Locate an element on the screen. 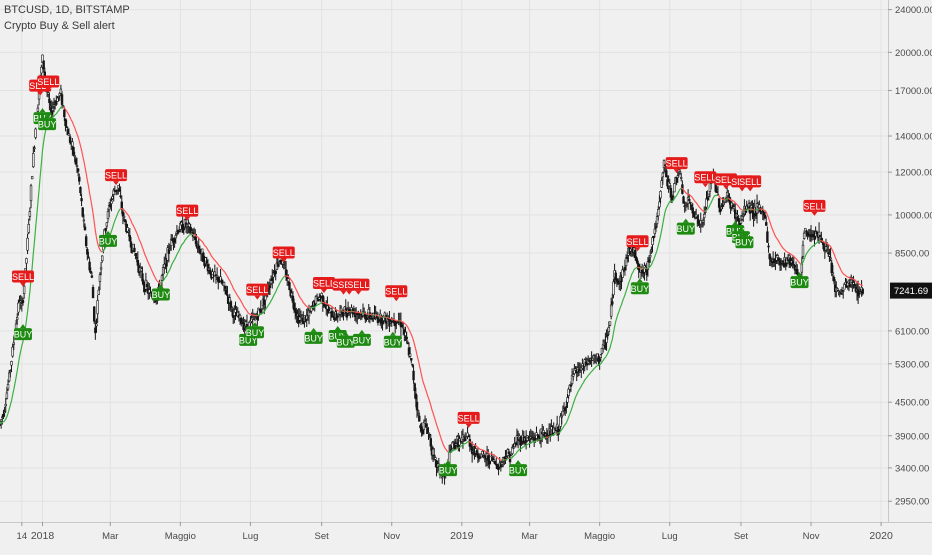 The image size is (932, 555). x-tick-label: 2019 is located at coordinates (462, 536).